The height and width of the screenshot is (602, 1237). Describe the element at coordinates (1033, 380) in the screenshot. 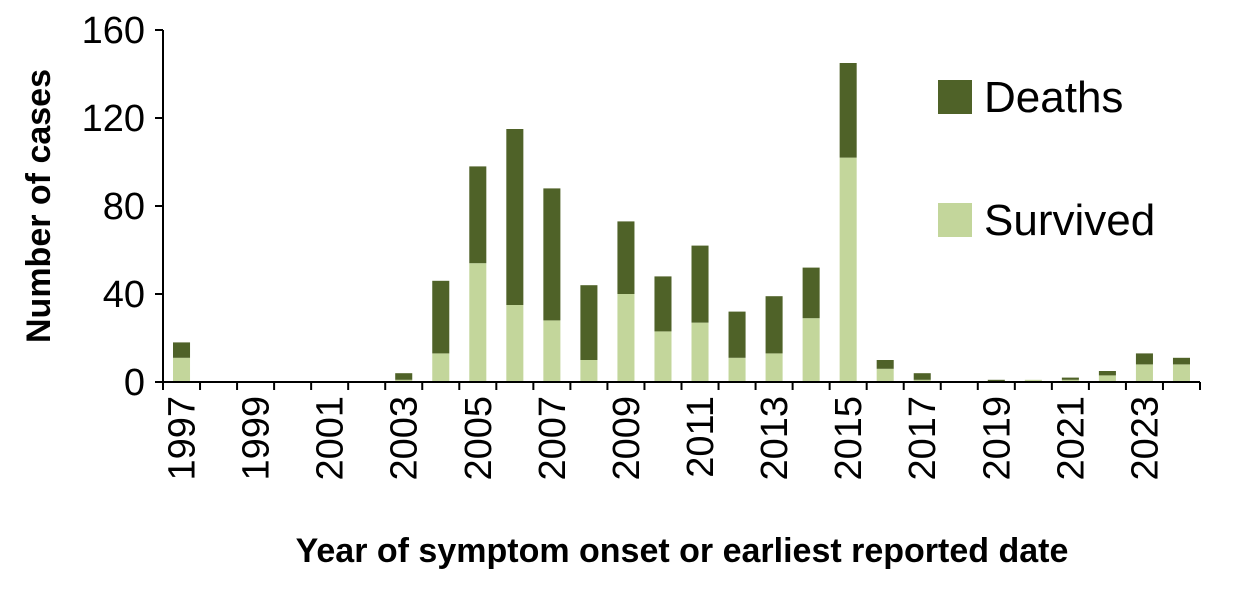

I see `bar-survived-2020` at that location.